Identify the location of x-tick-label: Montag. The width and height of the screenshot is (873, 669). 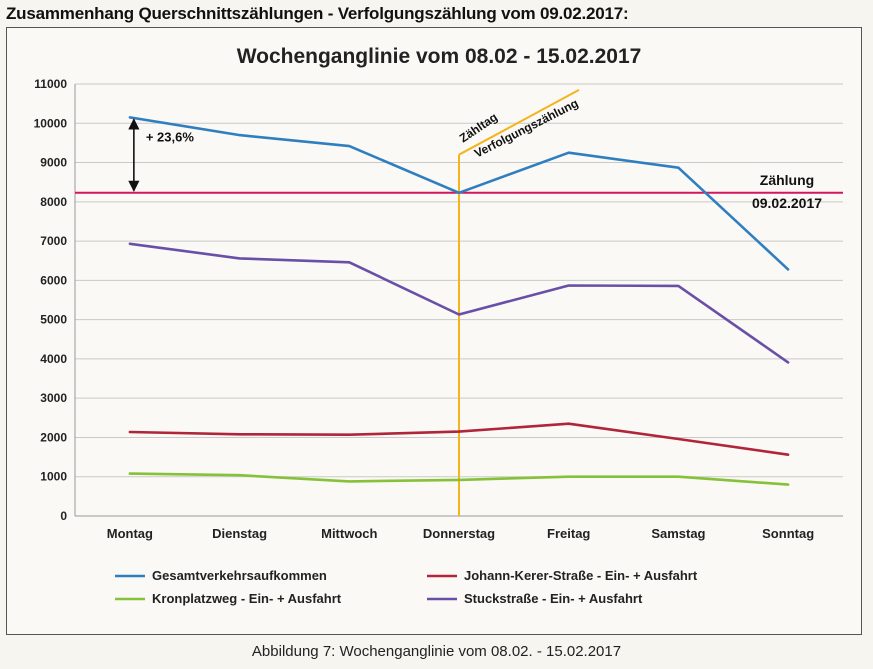
(130, 533).